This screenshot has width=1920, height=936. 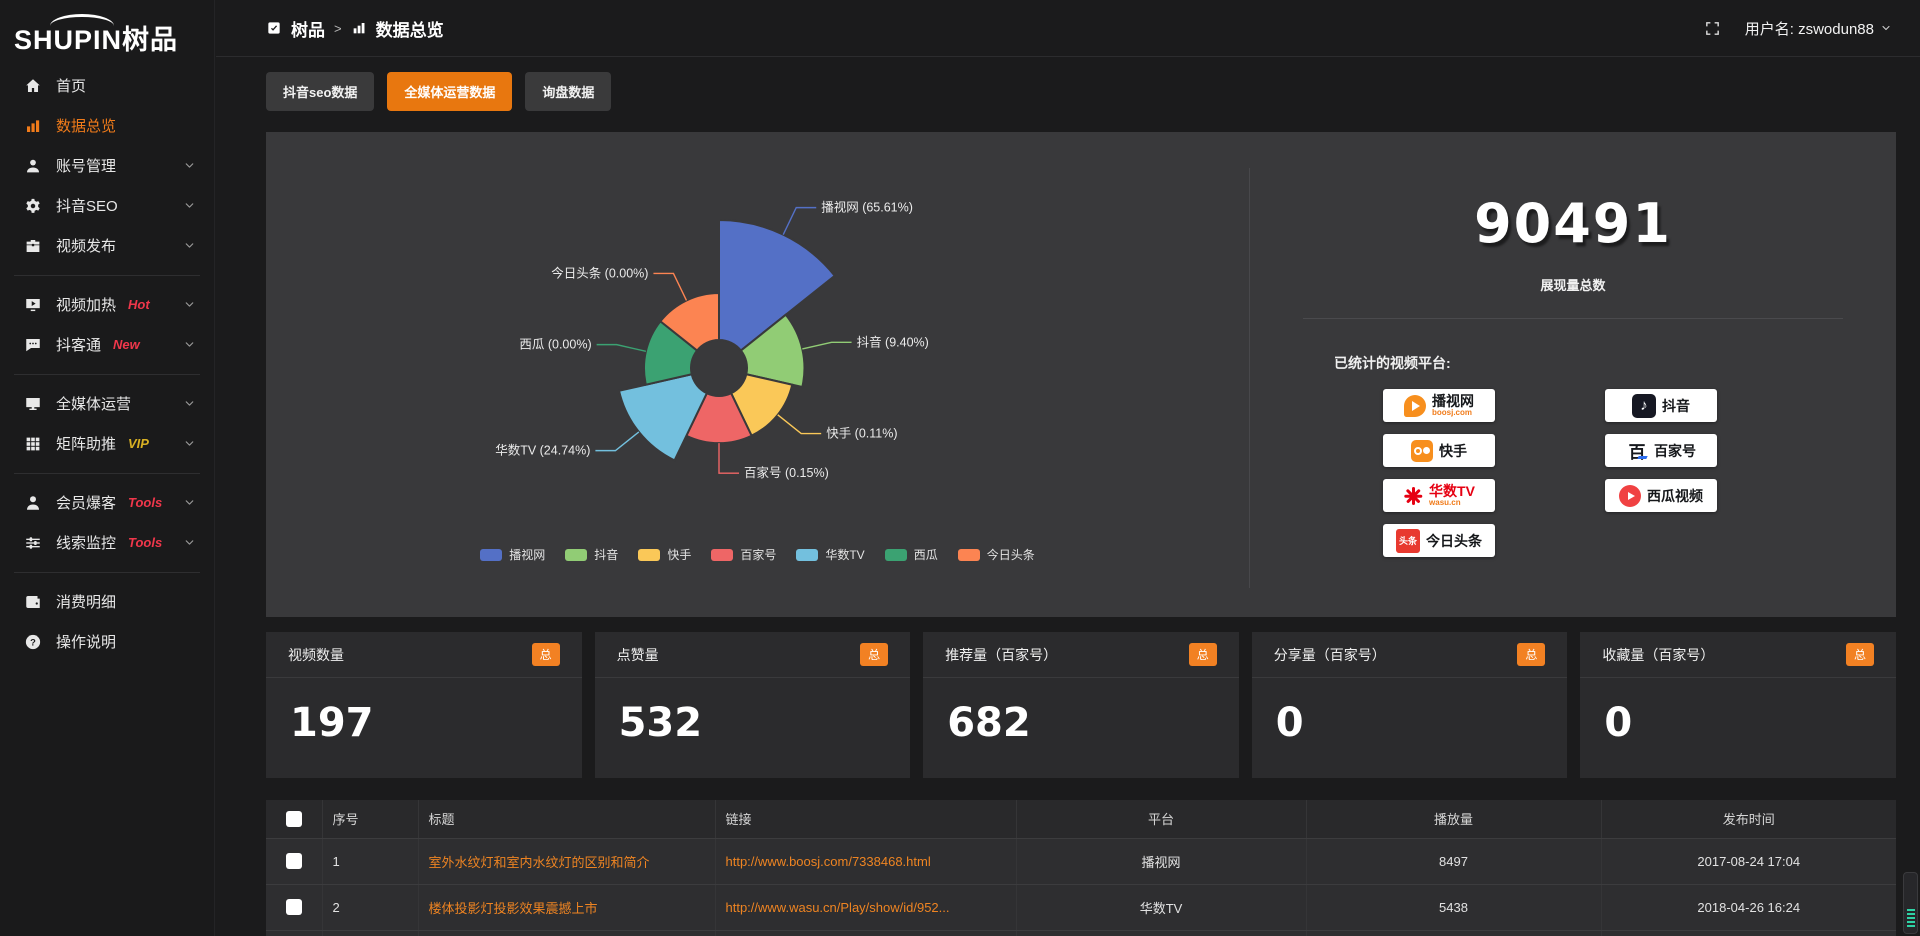 I want to click on platform-badge-西瓜视频: 西瓜视频, so click(x=1661, y=495).